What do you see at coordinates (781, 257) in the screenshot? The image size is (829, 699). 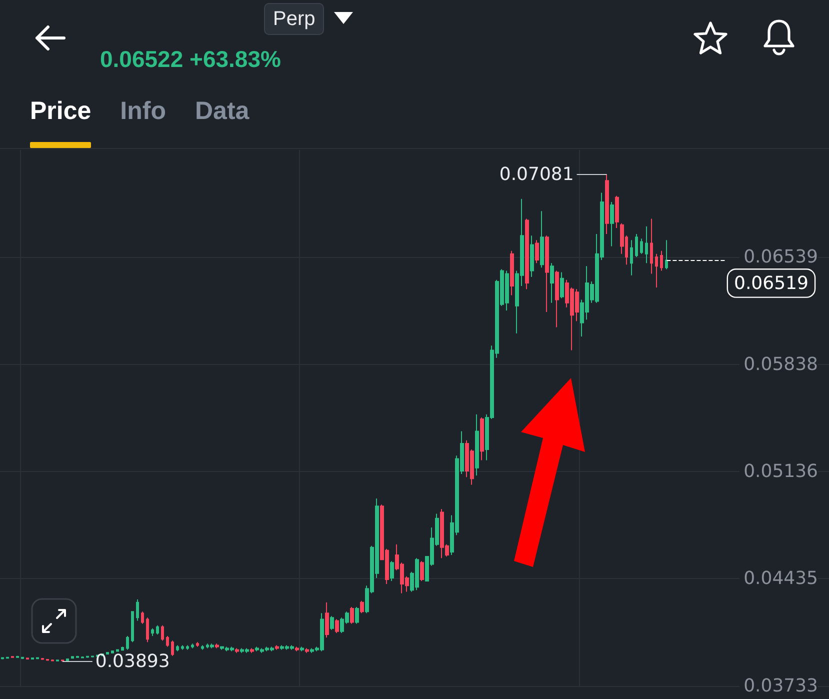 I see `y-tick-label: 0.06539` at bounding box center [781, 257].